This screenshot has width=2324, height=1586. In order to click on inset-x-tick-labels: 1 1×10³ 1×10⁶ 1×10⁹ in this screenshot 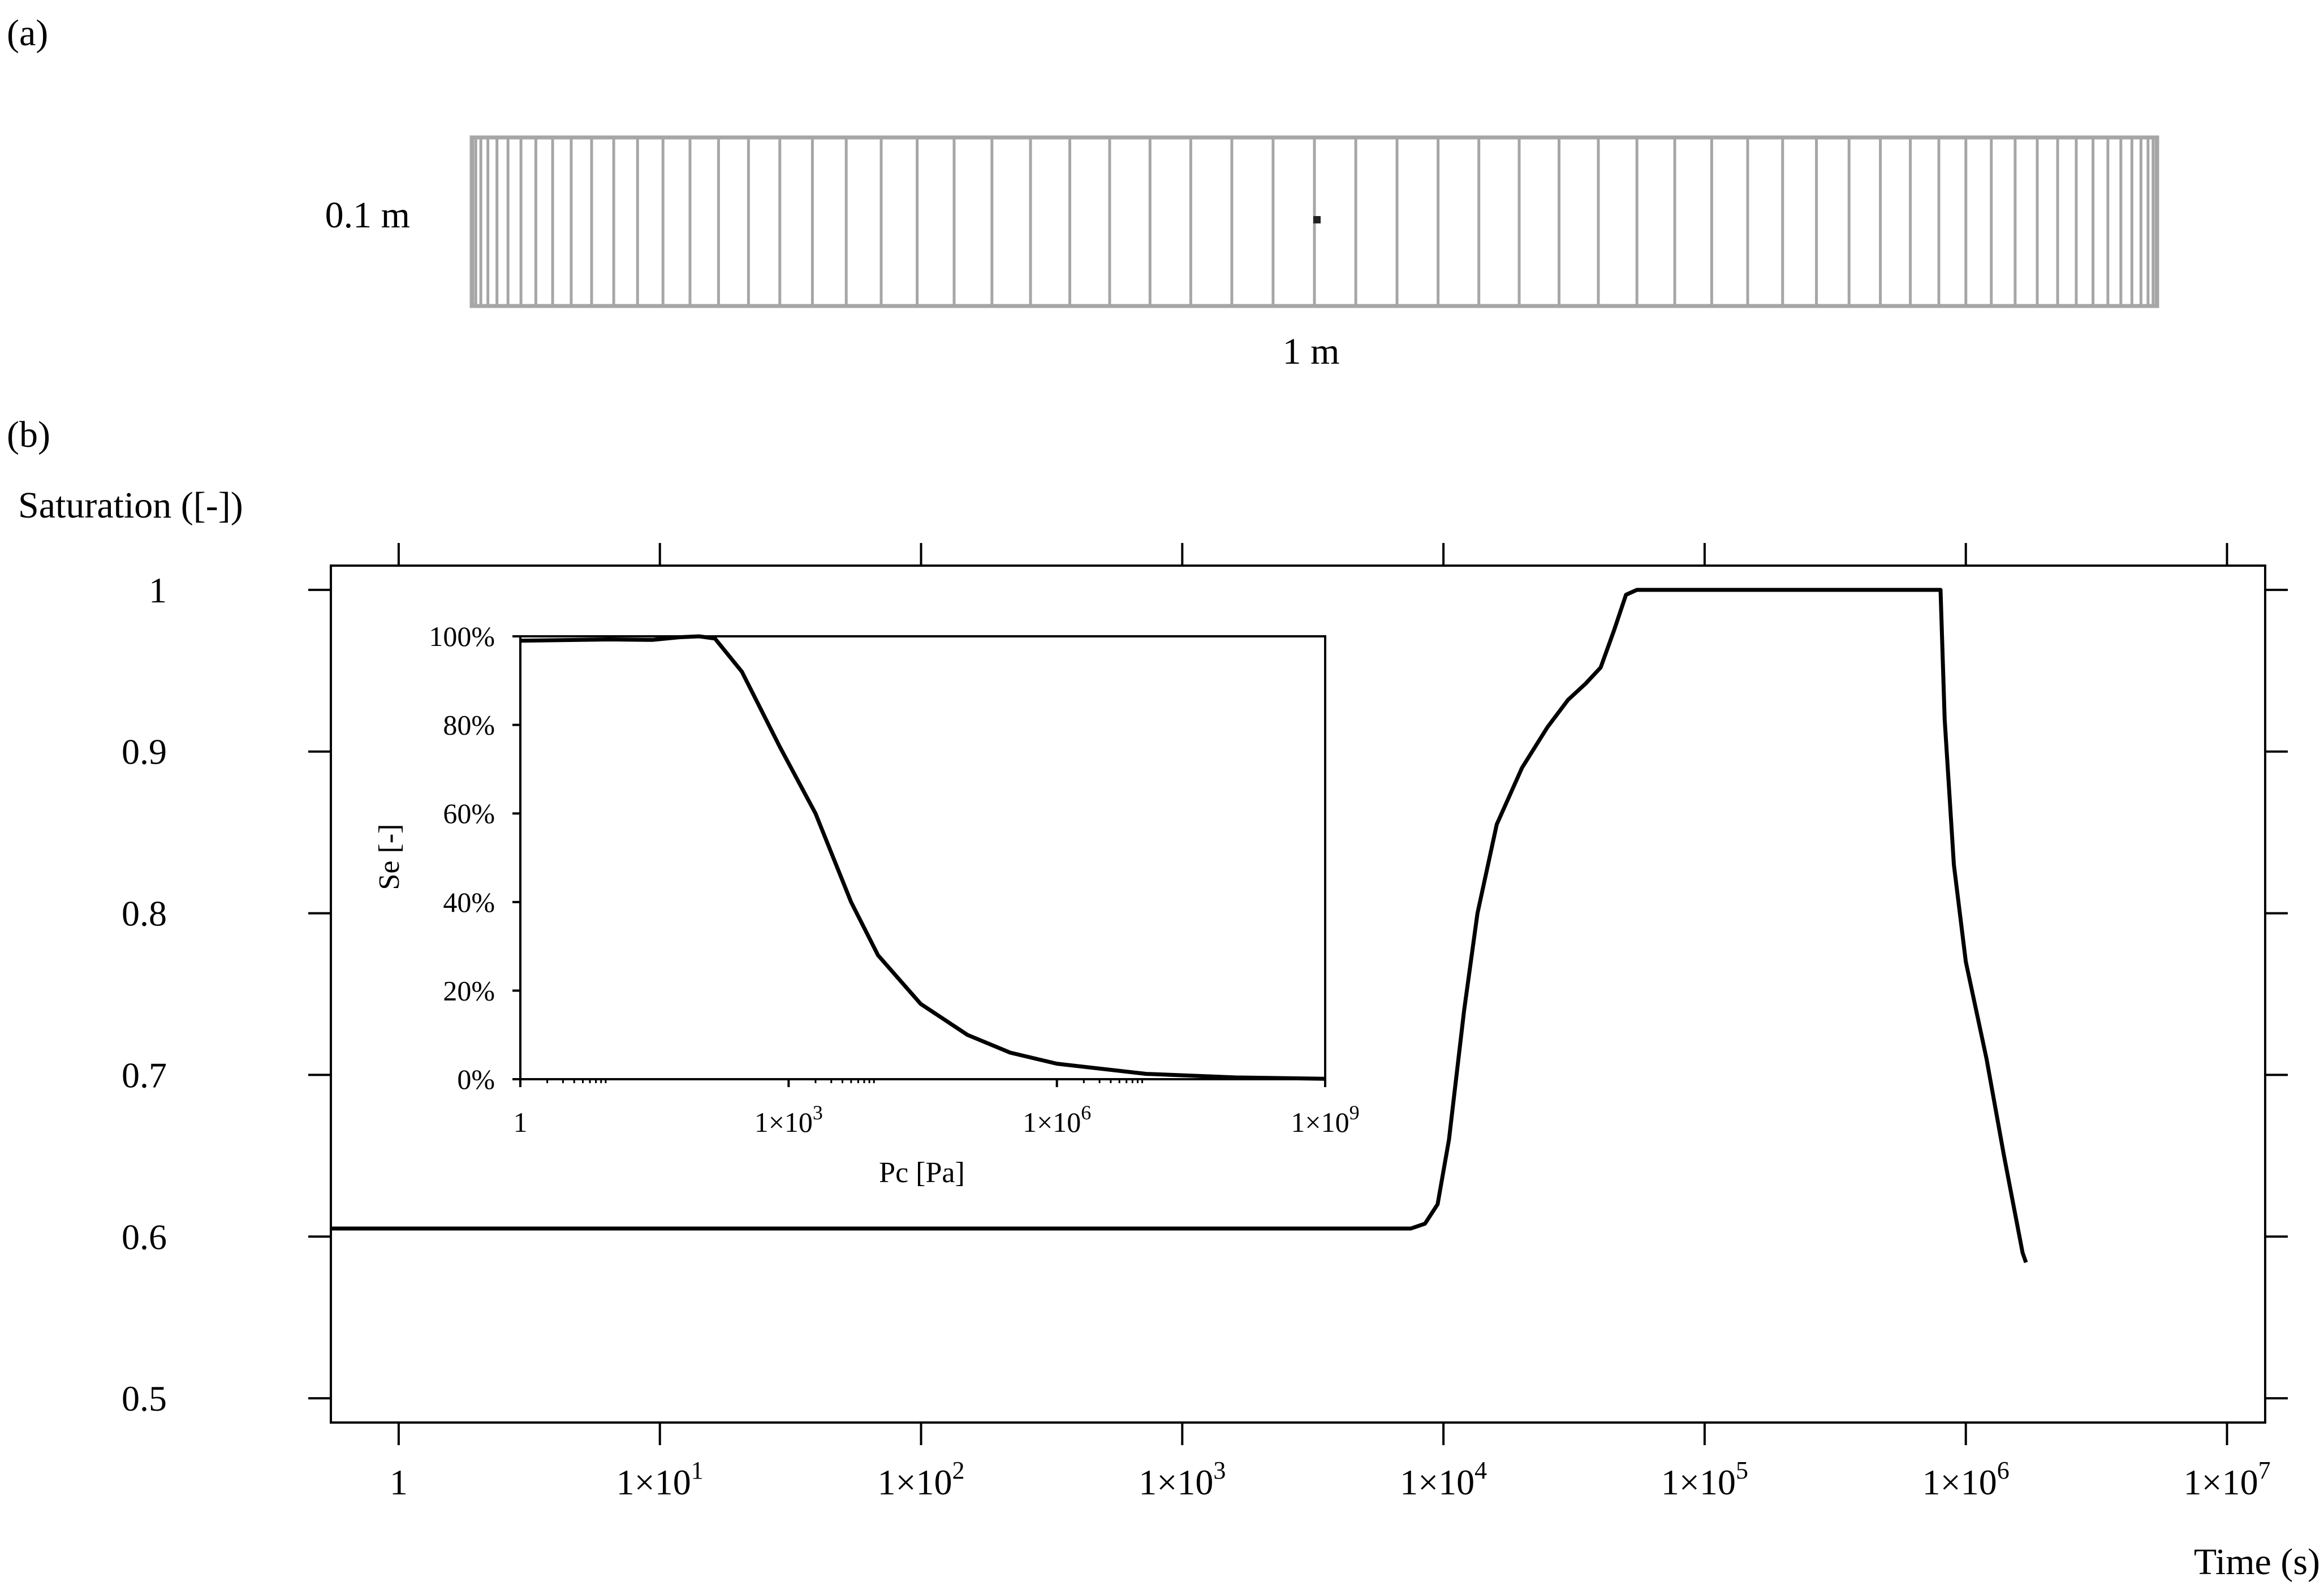, I will do `click(937, 1119)`.